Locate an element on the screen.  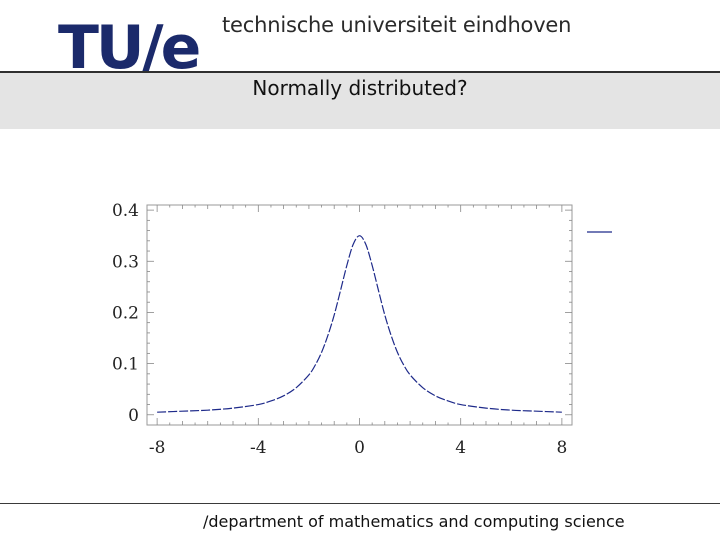
footer-divider is located at coordinates (360, 503).